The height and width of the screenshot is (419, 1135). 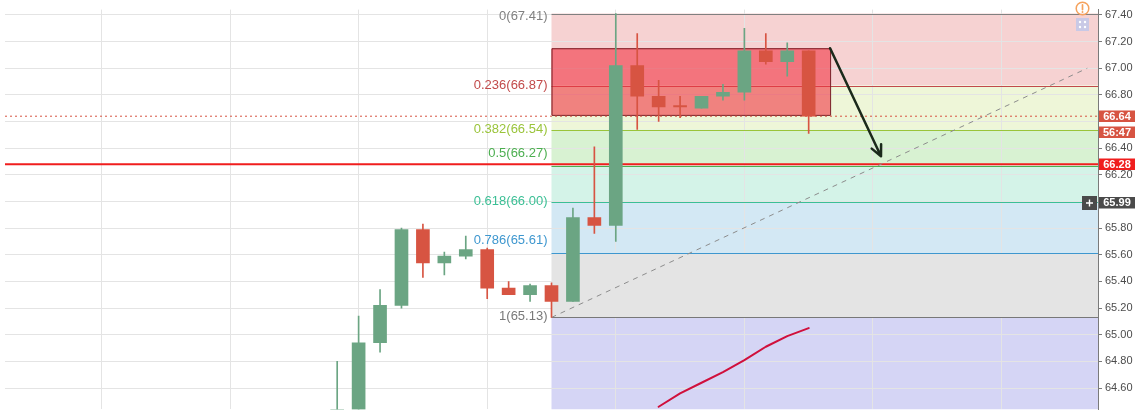 What do you see at coordinates (1119, 227) in the screenshot?
I see `y-tick-label: 65.80` at bounding box center [1119, 227].